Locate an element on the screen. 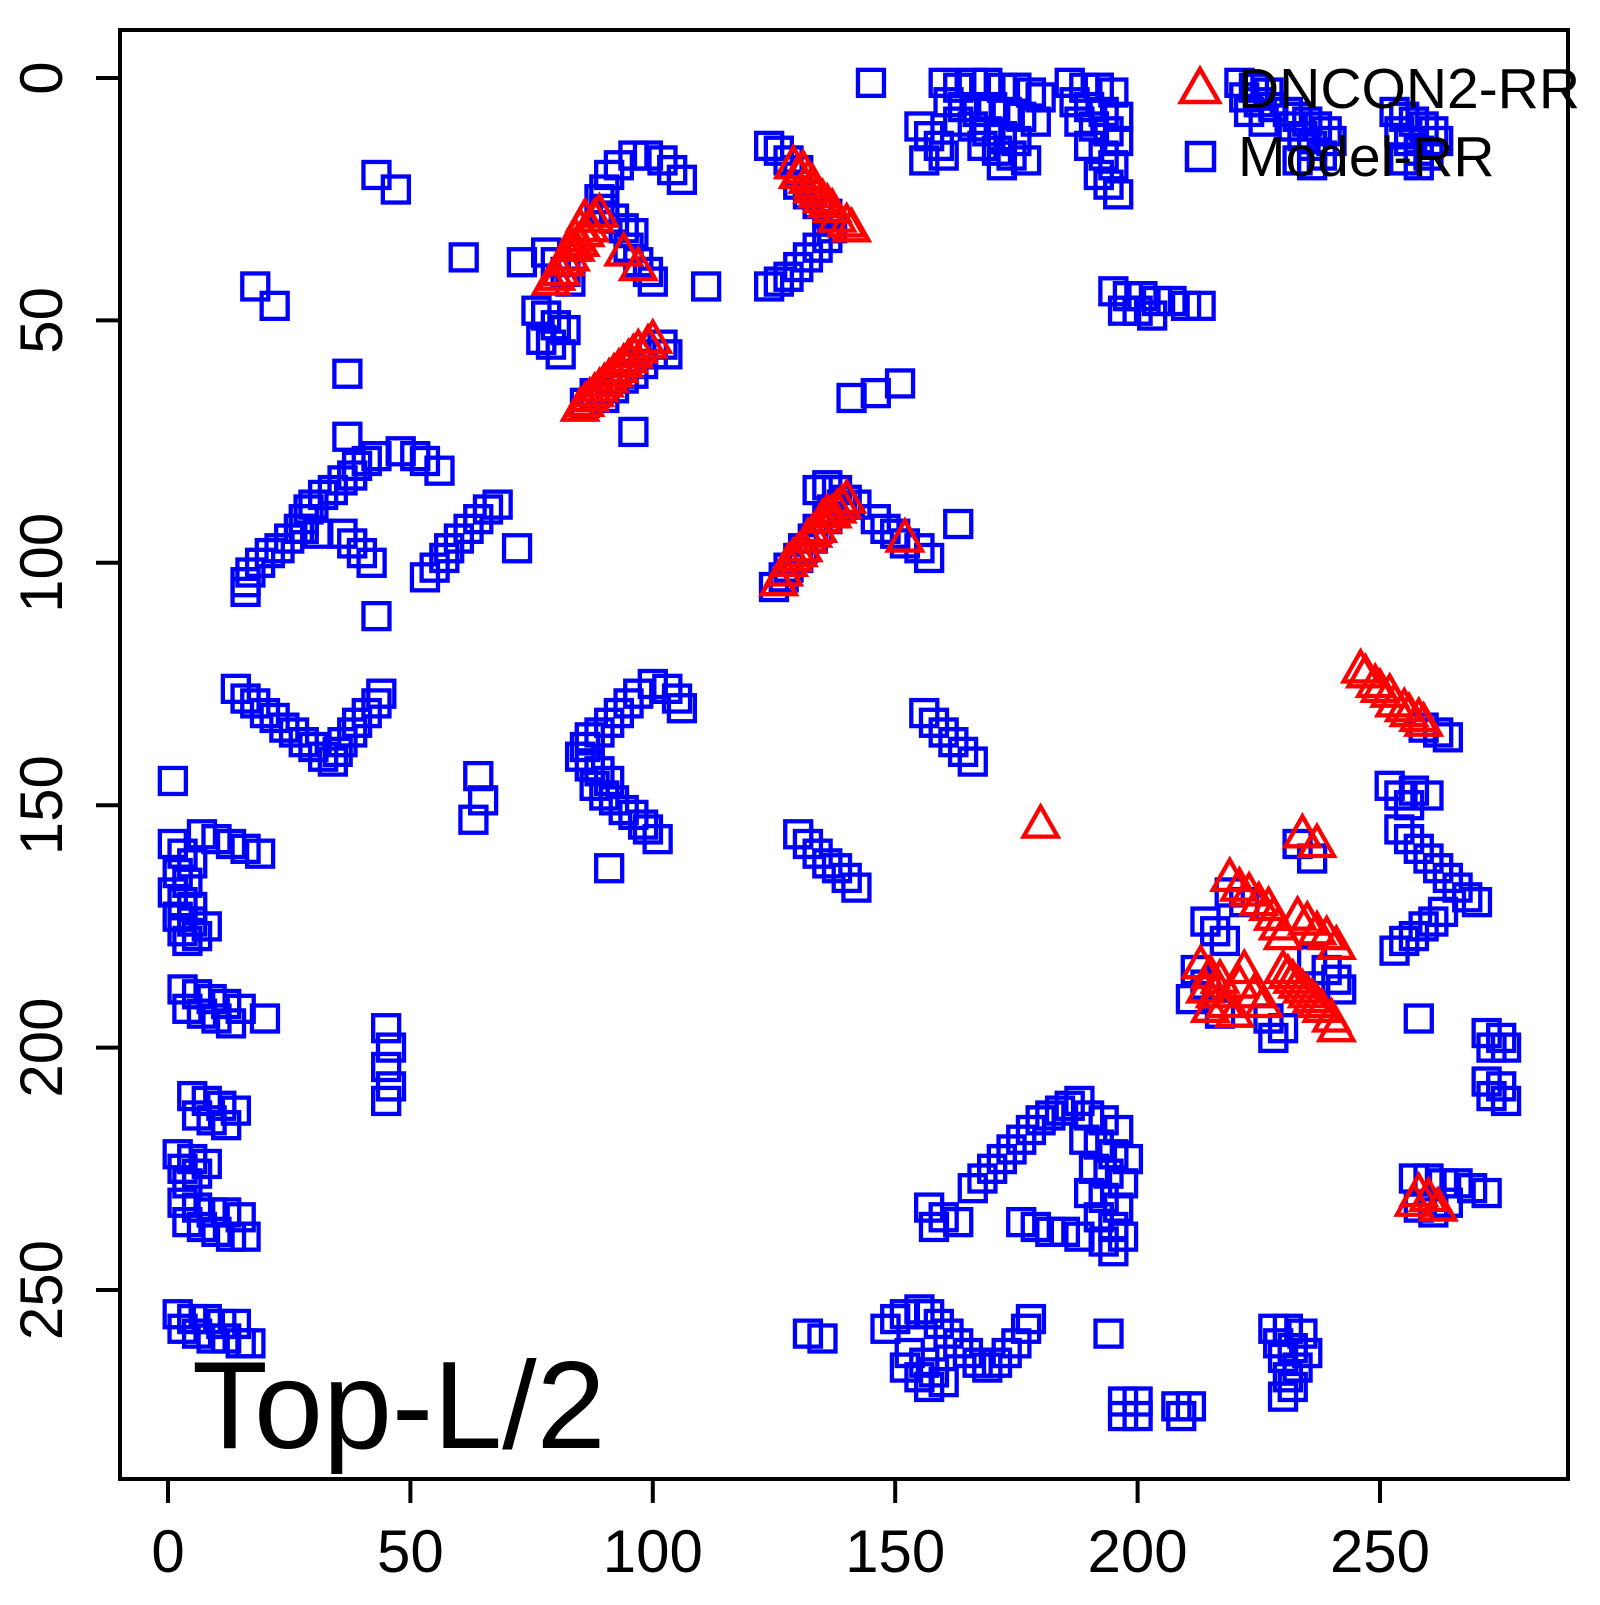  y-tick-label: 50 is located at coordinates (41, 320).